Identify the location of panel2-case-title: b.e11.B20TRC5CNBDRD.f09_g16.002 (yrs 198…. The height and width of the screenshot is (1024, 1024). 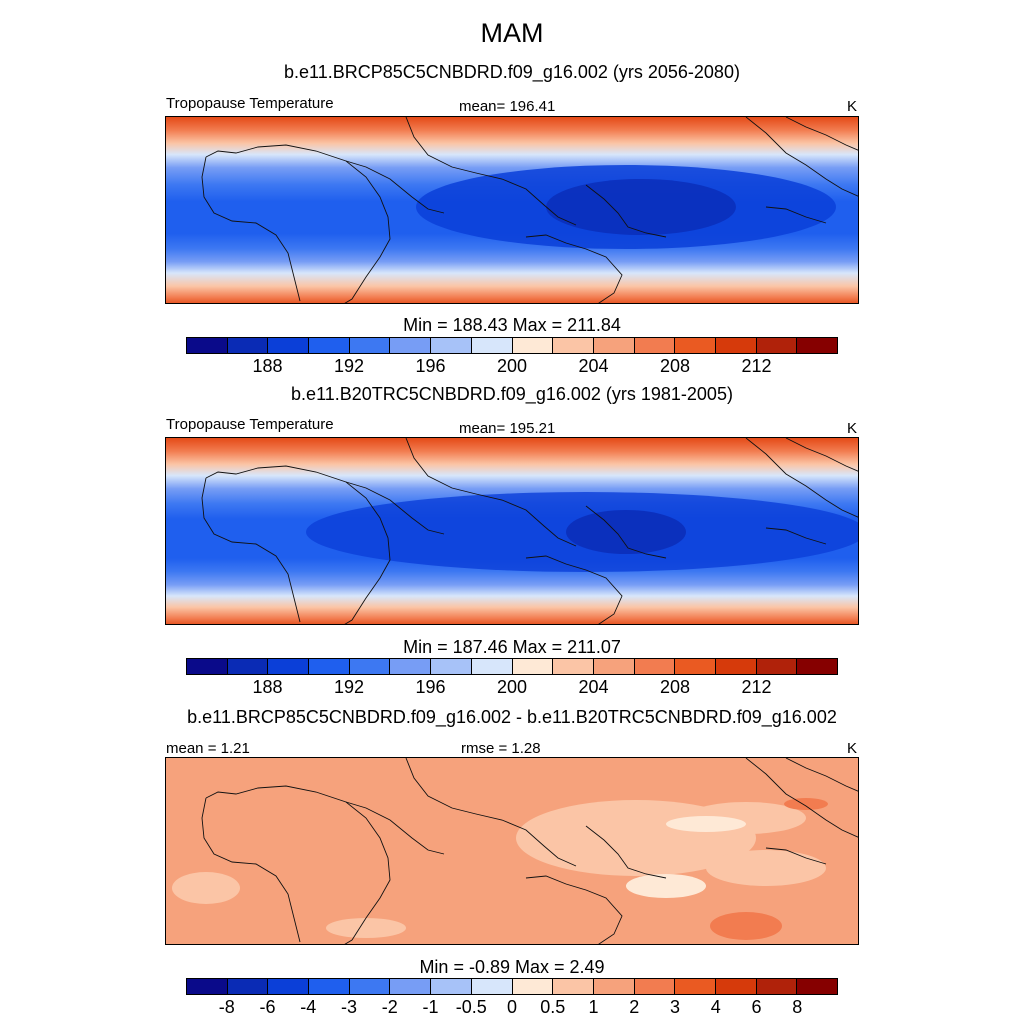
(512, 394).